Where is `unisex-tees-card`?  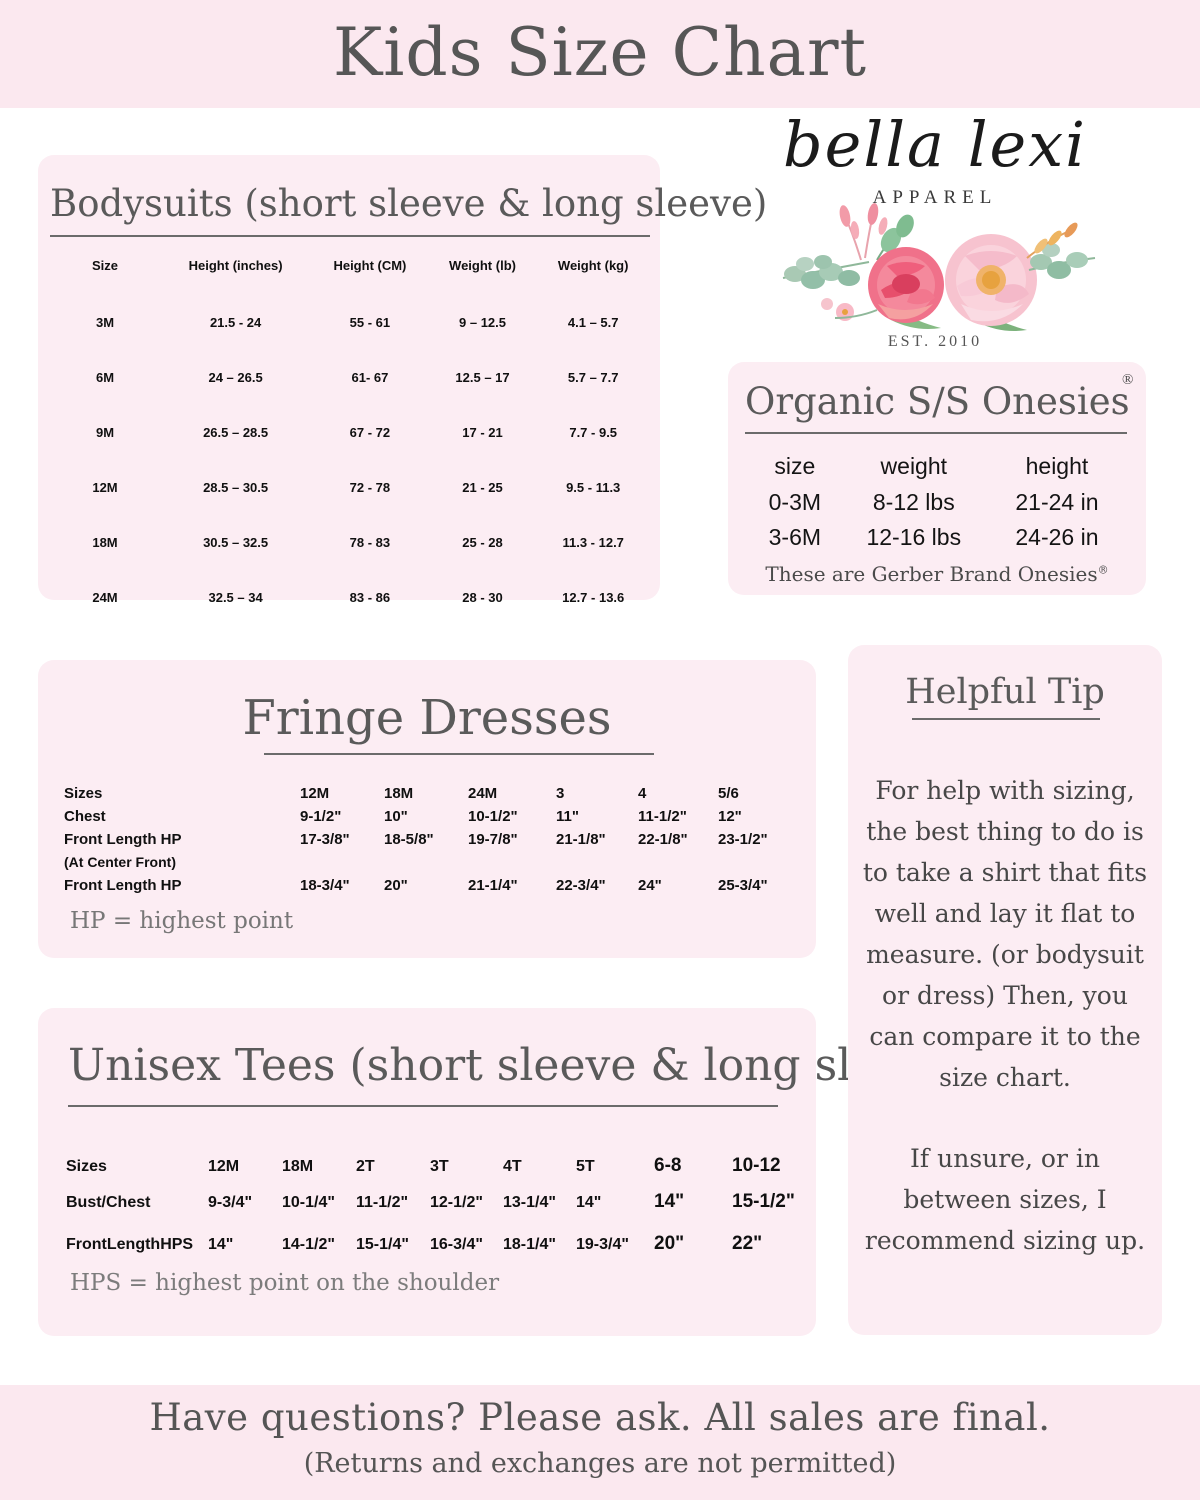
unisex-tees-card is located at coordinates (427, 1172).